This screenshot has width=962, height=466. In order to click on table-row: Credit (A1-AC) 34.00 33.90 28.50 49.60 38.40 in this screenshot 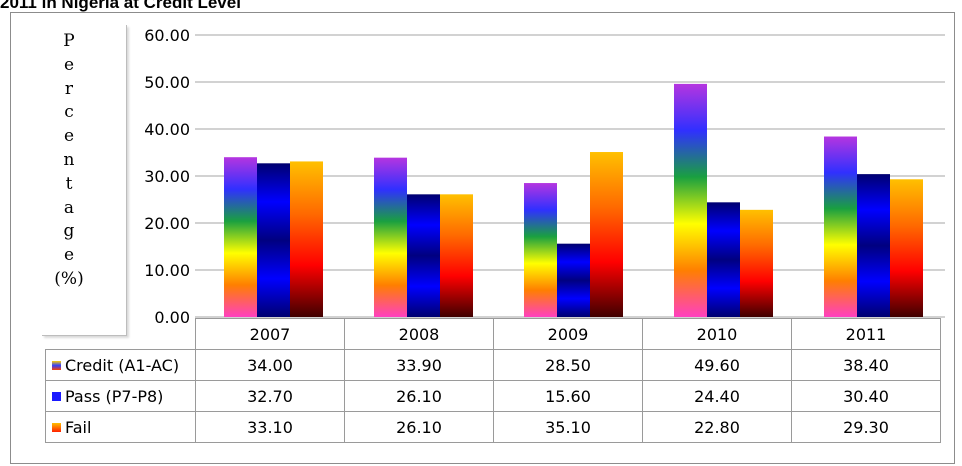, I will do `click(493, 365)`.